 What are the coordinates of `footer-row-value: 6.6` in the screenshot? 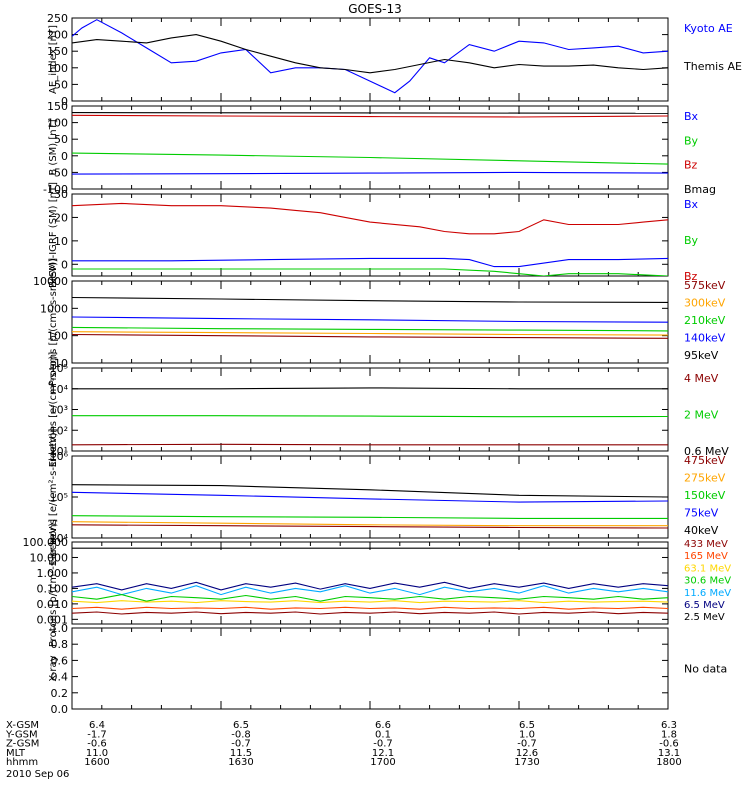 It's located at (383, 725).